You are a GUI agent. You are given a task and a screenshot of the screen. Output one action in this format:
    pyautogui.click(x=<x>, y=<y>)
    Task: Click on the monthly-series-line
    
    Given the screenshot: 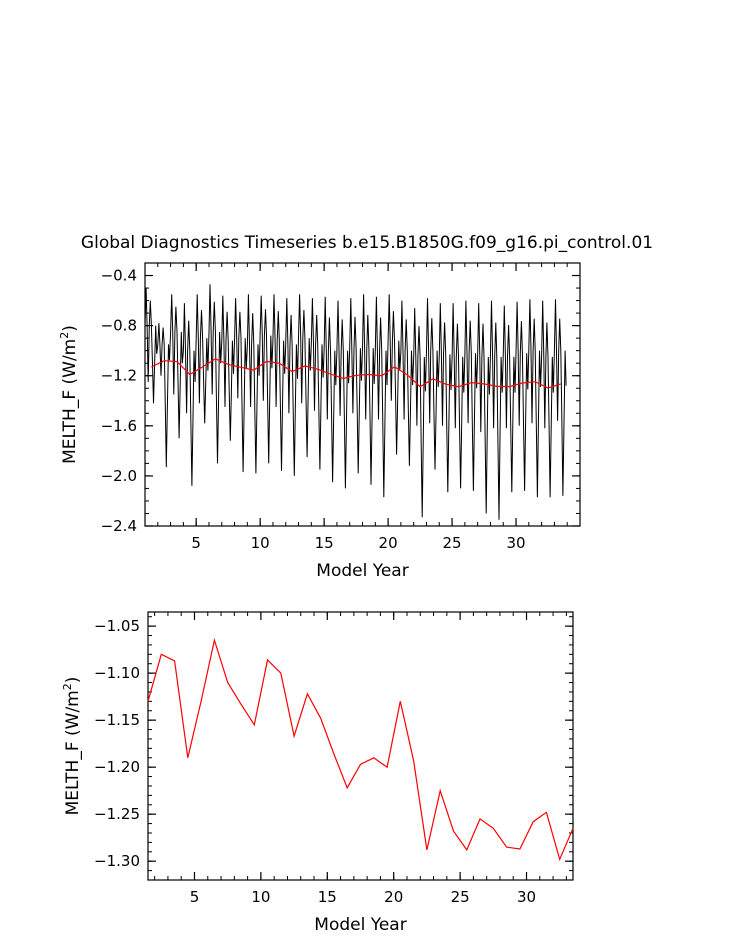 What is the action you would take?
    pyautogui.click(x=355, y=402)
    